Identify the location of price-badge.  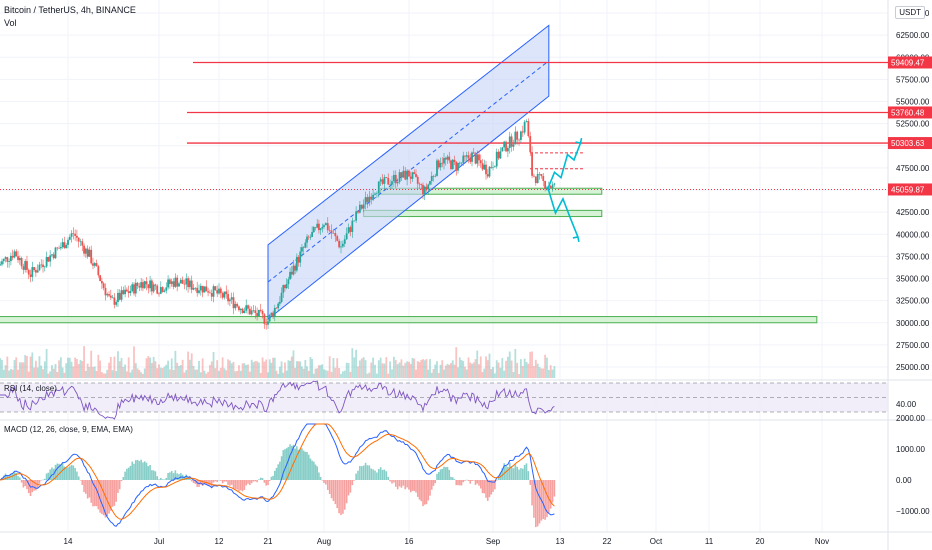
(910, 112).